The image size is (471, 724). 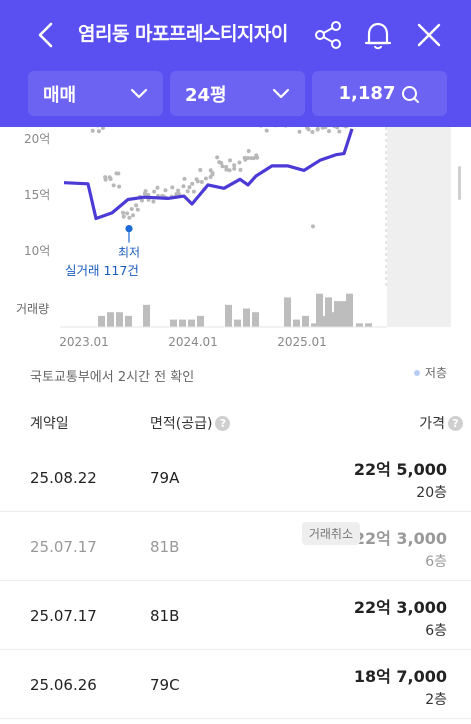 I want to click on area-value: 81B, so click(x=165, y=547).